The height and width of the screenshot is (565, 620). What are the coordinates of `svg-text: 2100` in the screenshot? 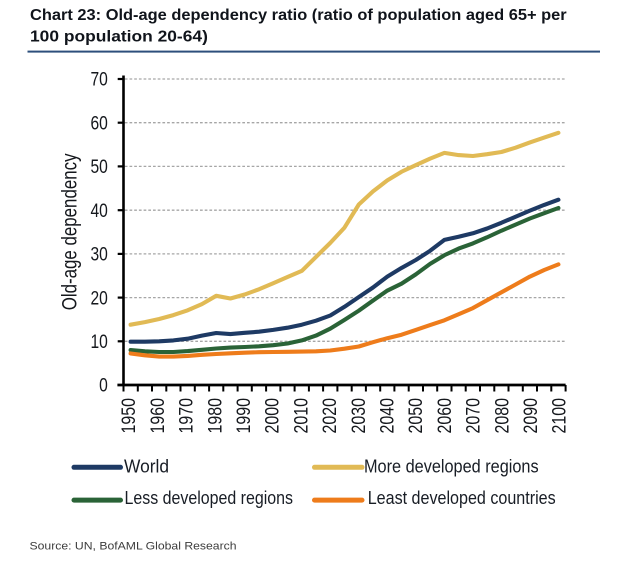 It's located at (559, 416).